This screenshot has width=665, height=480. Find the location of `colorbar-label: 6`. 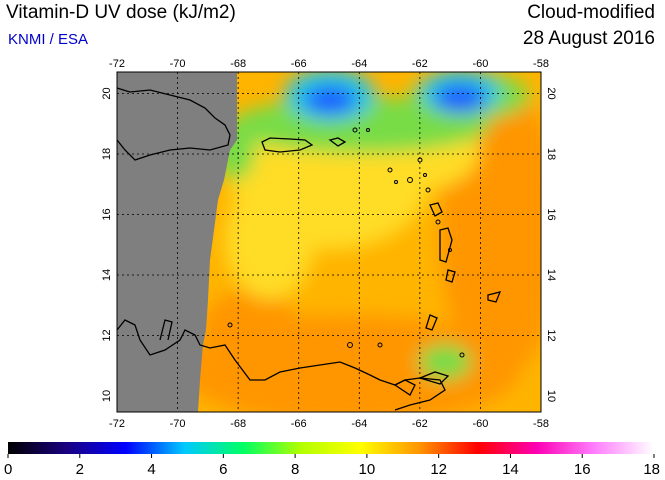

colorbar-label: 6 is located at coordinates (223, 469).